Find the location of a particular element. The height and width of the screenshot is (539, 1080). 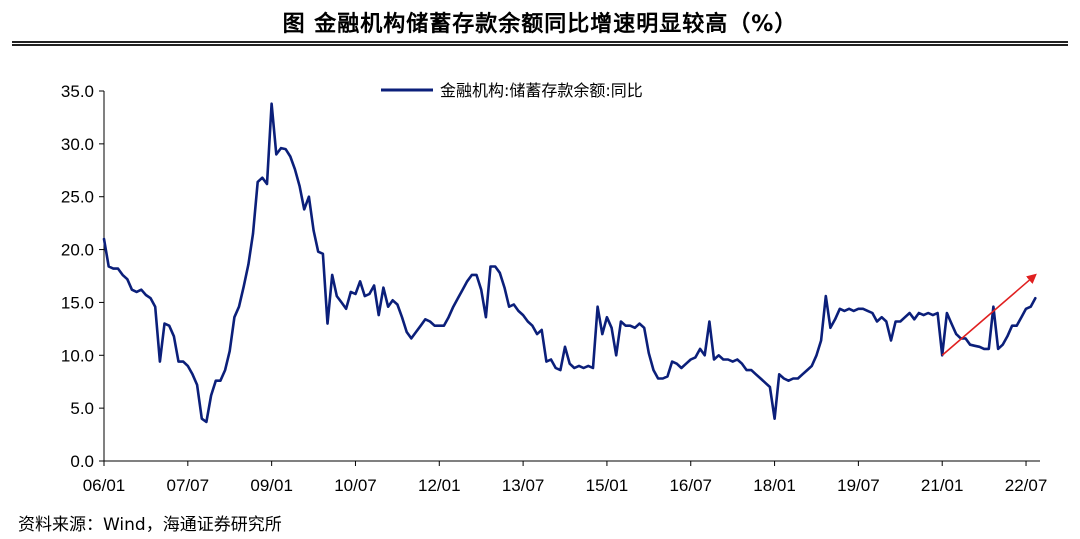

y-tick-label: 35.0 is located at coordinates (77, 91).